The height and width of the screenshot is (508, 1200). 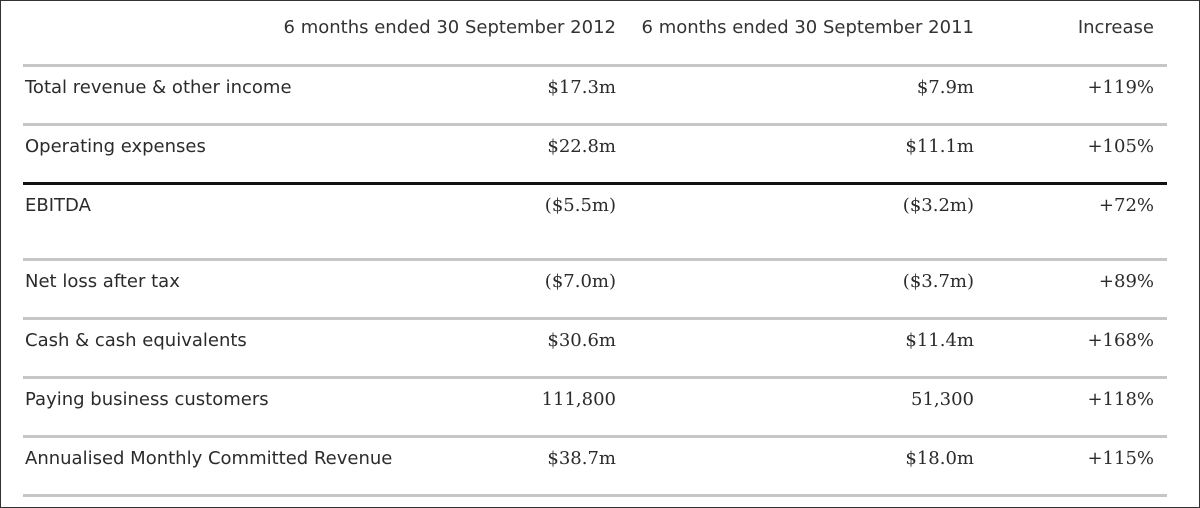 What do you see at coordinates (938, 281) in the screenshot?
I see `value-2011: ($3.7m)` at bounding box center [938, 281].